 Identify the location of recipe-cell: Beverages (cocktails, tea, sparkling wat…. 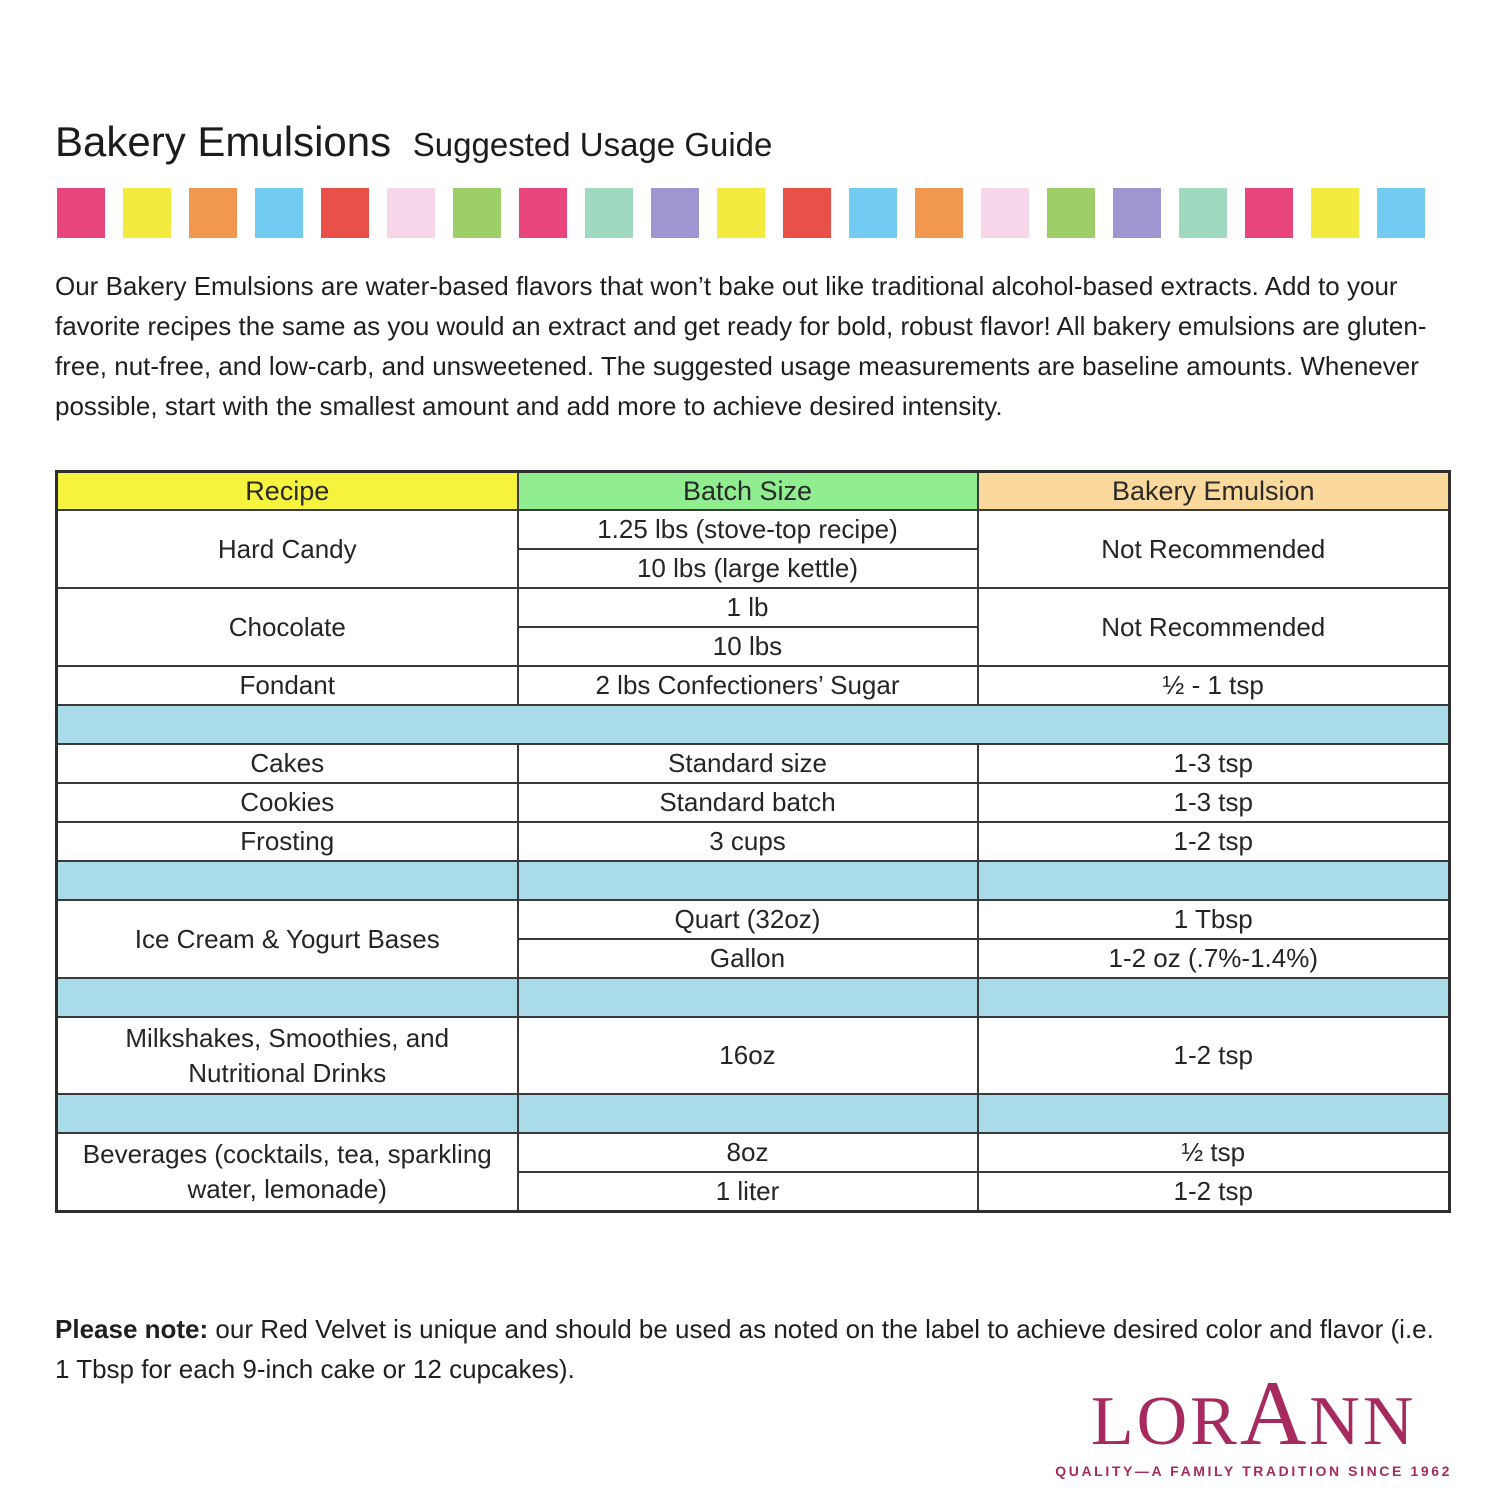
(287, 1172).